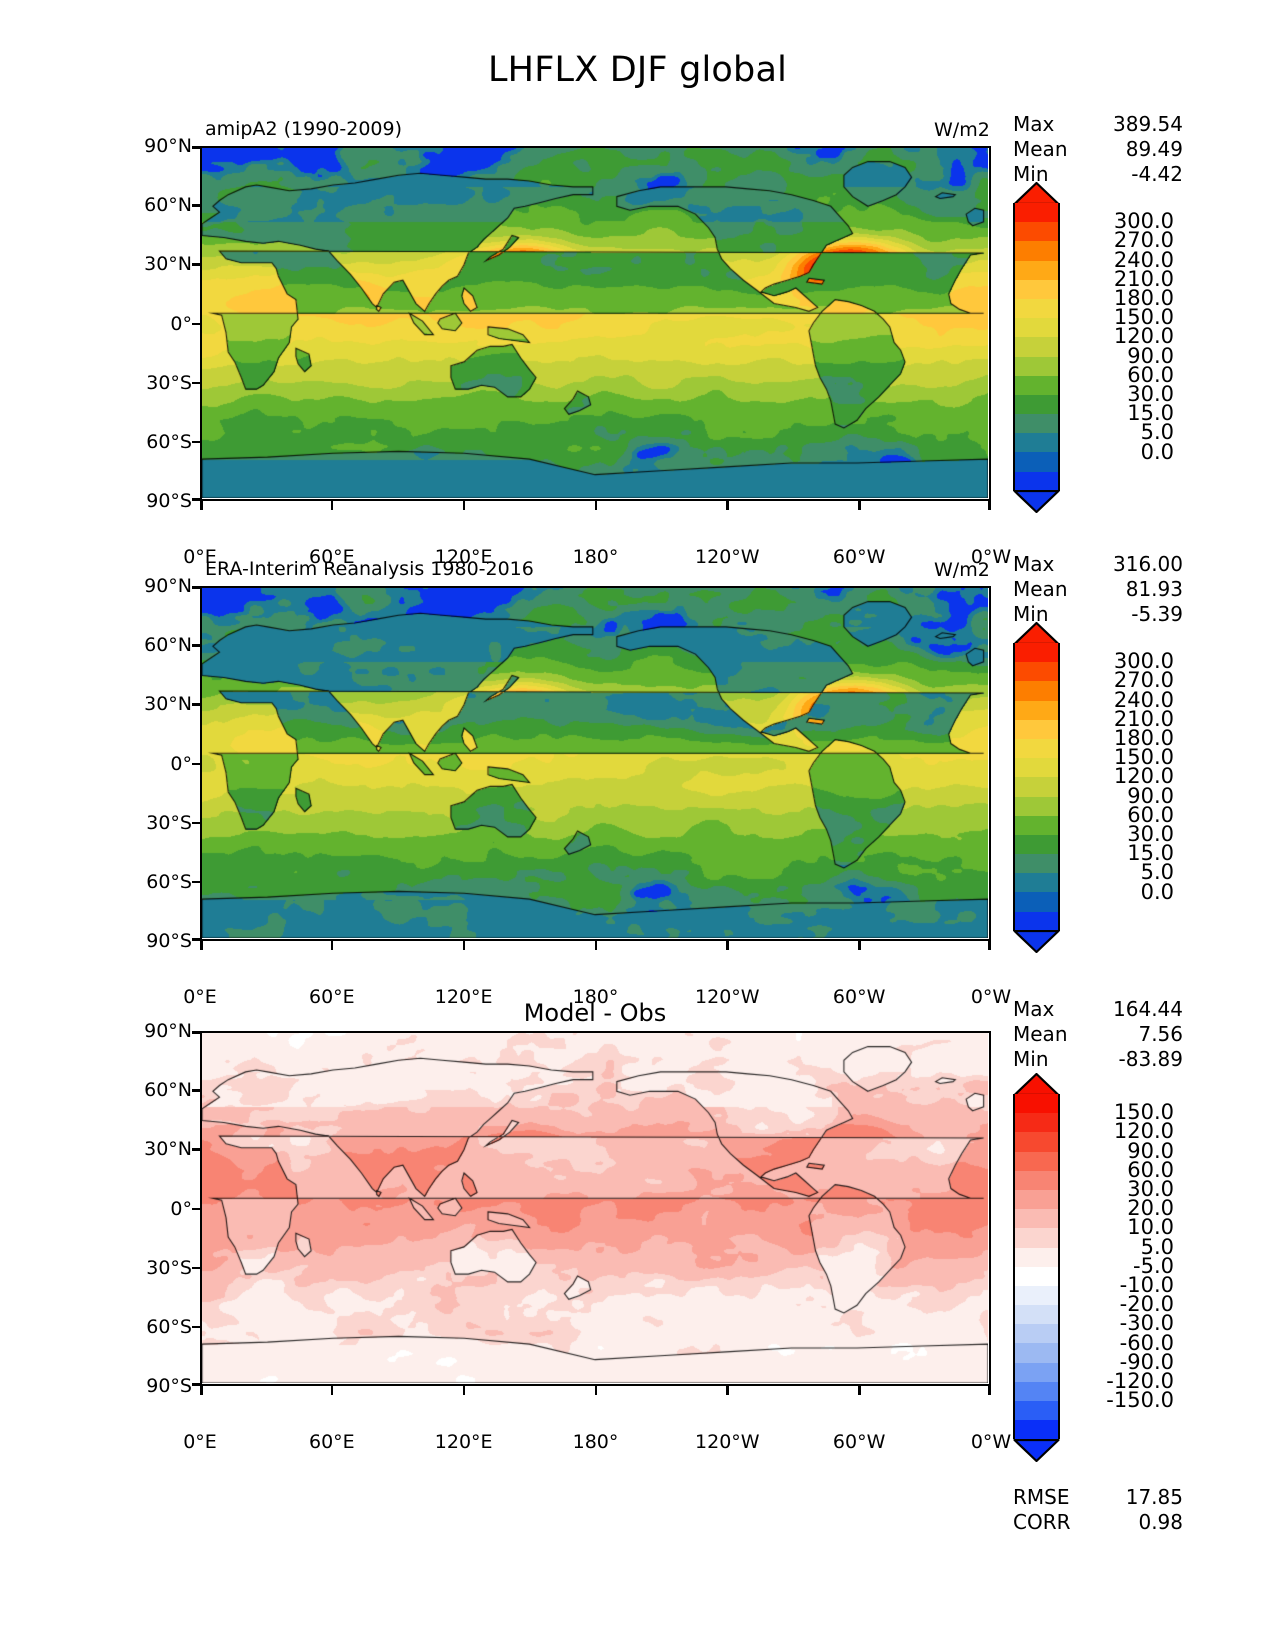 The height and width of the screenshot is (1650, 1275). What do you see at coordinates (1040, 149) in the screenshot?
I see `stat-key: Mean` at bounding box center [1040, 149].